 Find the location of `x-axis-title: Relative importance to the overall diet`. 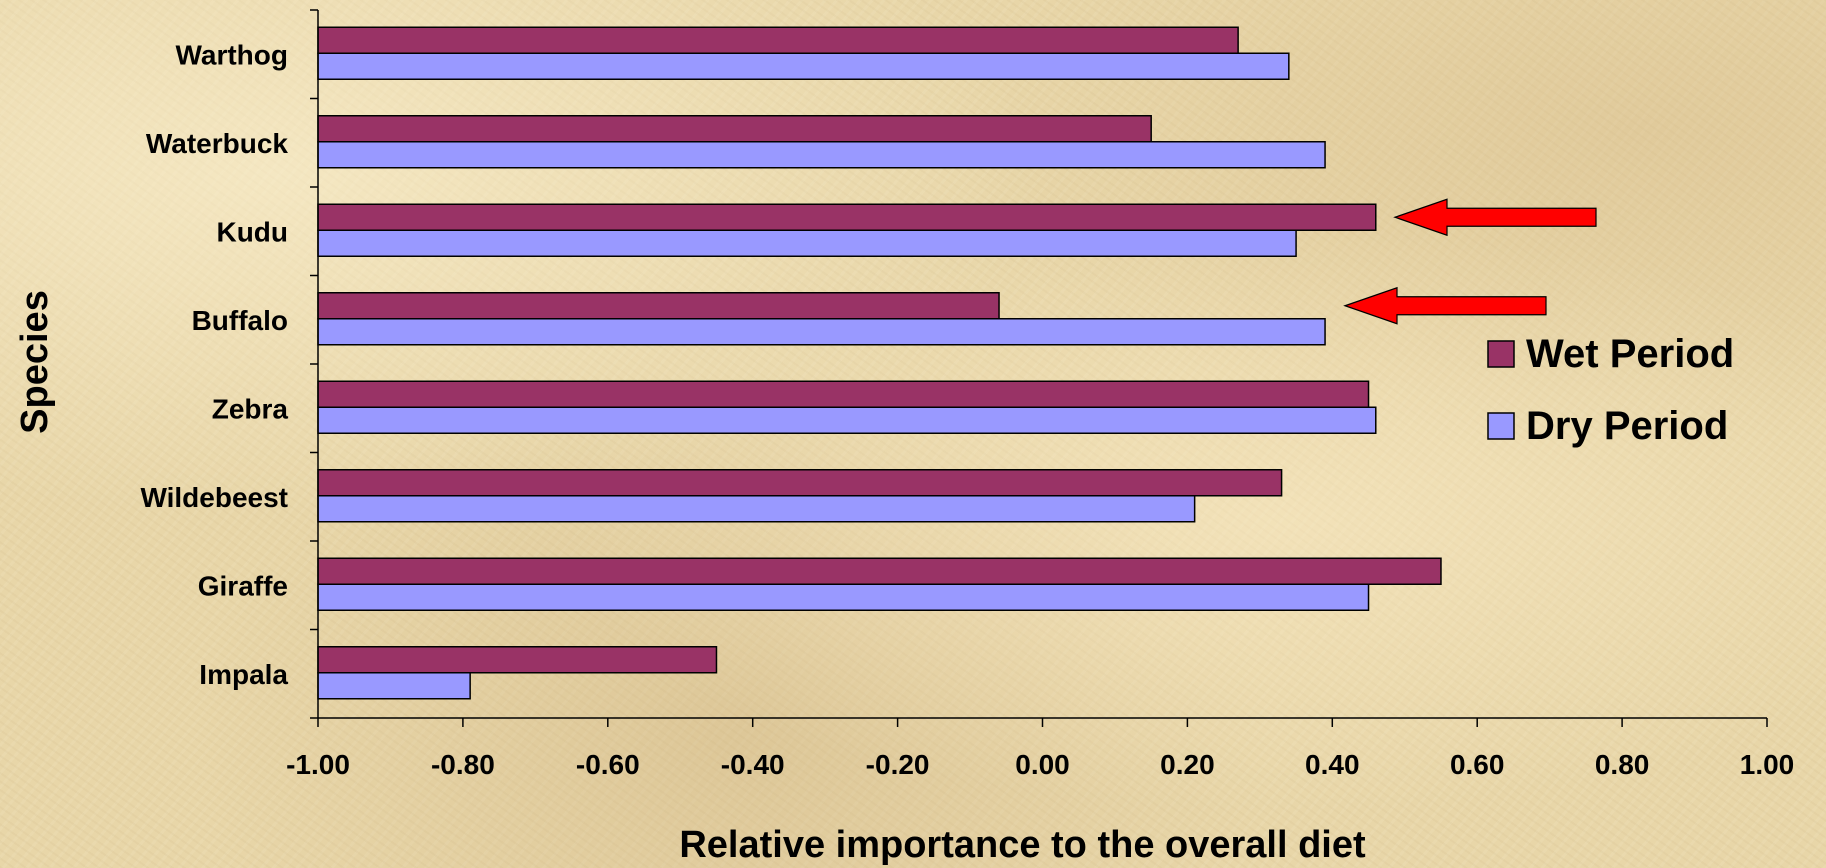

x-axis-title: Relative importance to the overall diet is located at coordinates (1022, 845).